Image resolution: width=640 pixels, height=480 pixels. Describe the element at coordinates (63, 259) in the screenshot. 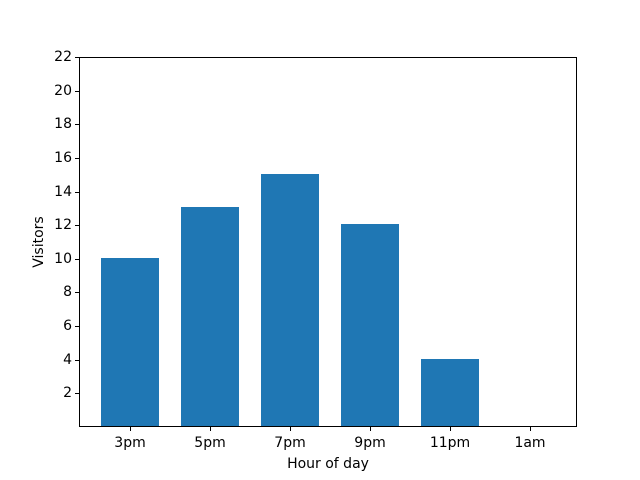

I see `y-tick-label: 10` at that location.